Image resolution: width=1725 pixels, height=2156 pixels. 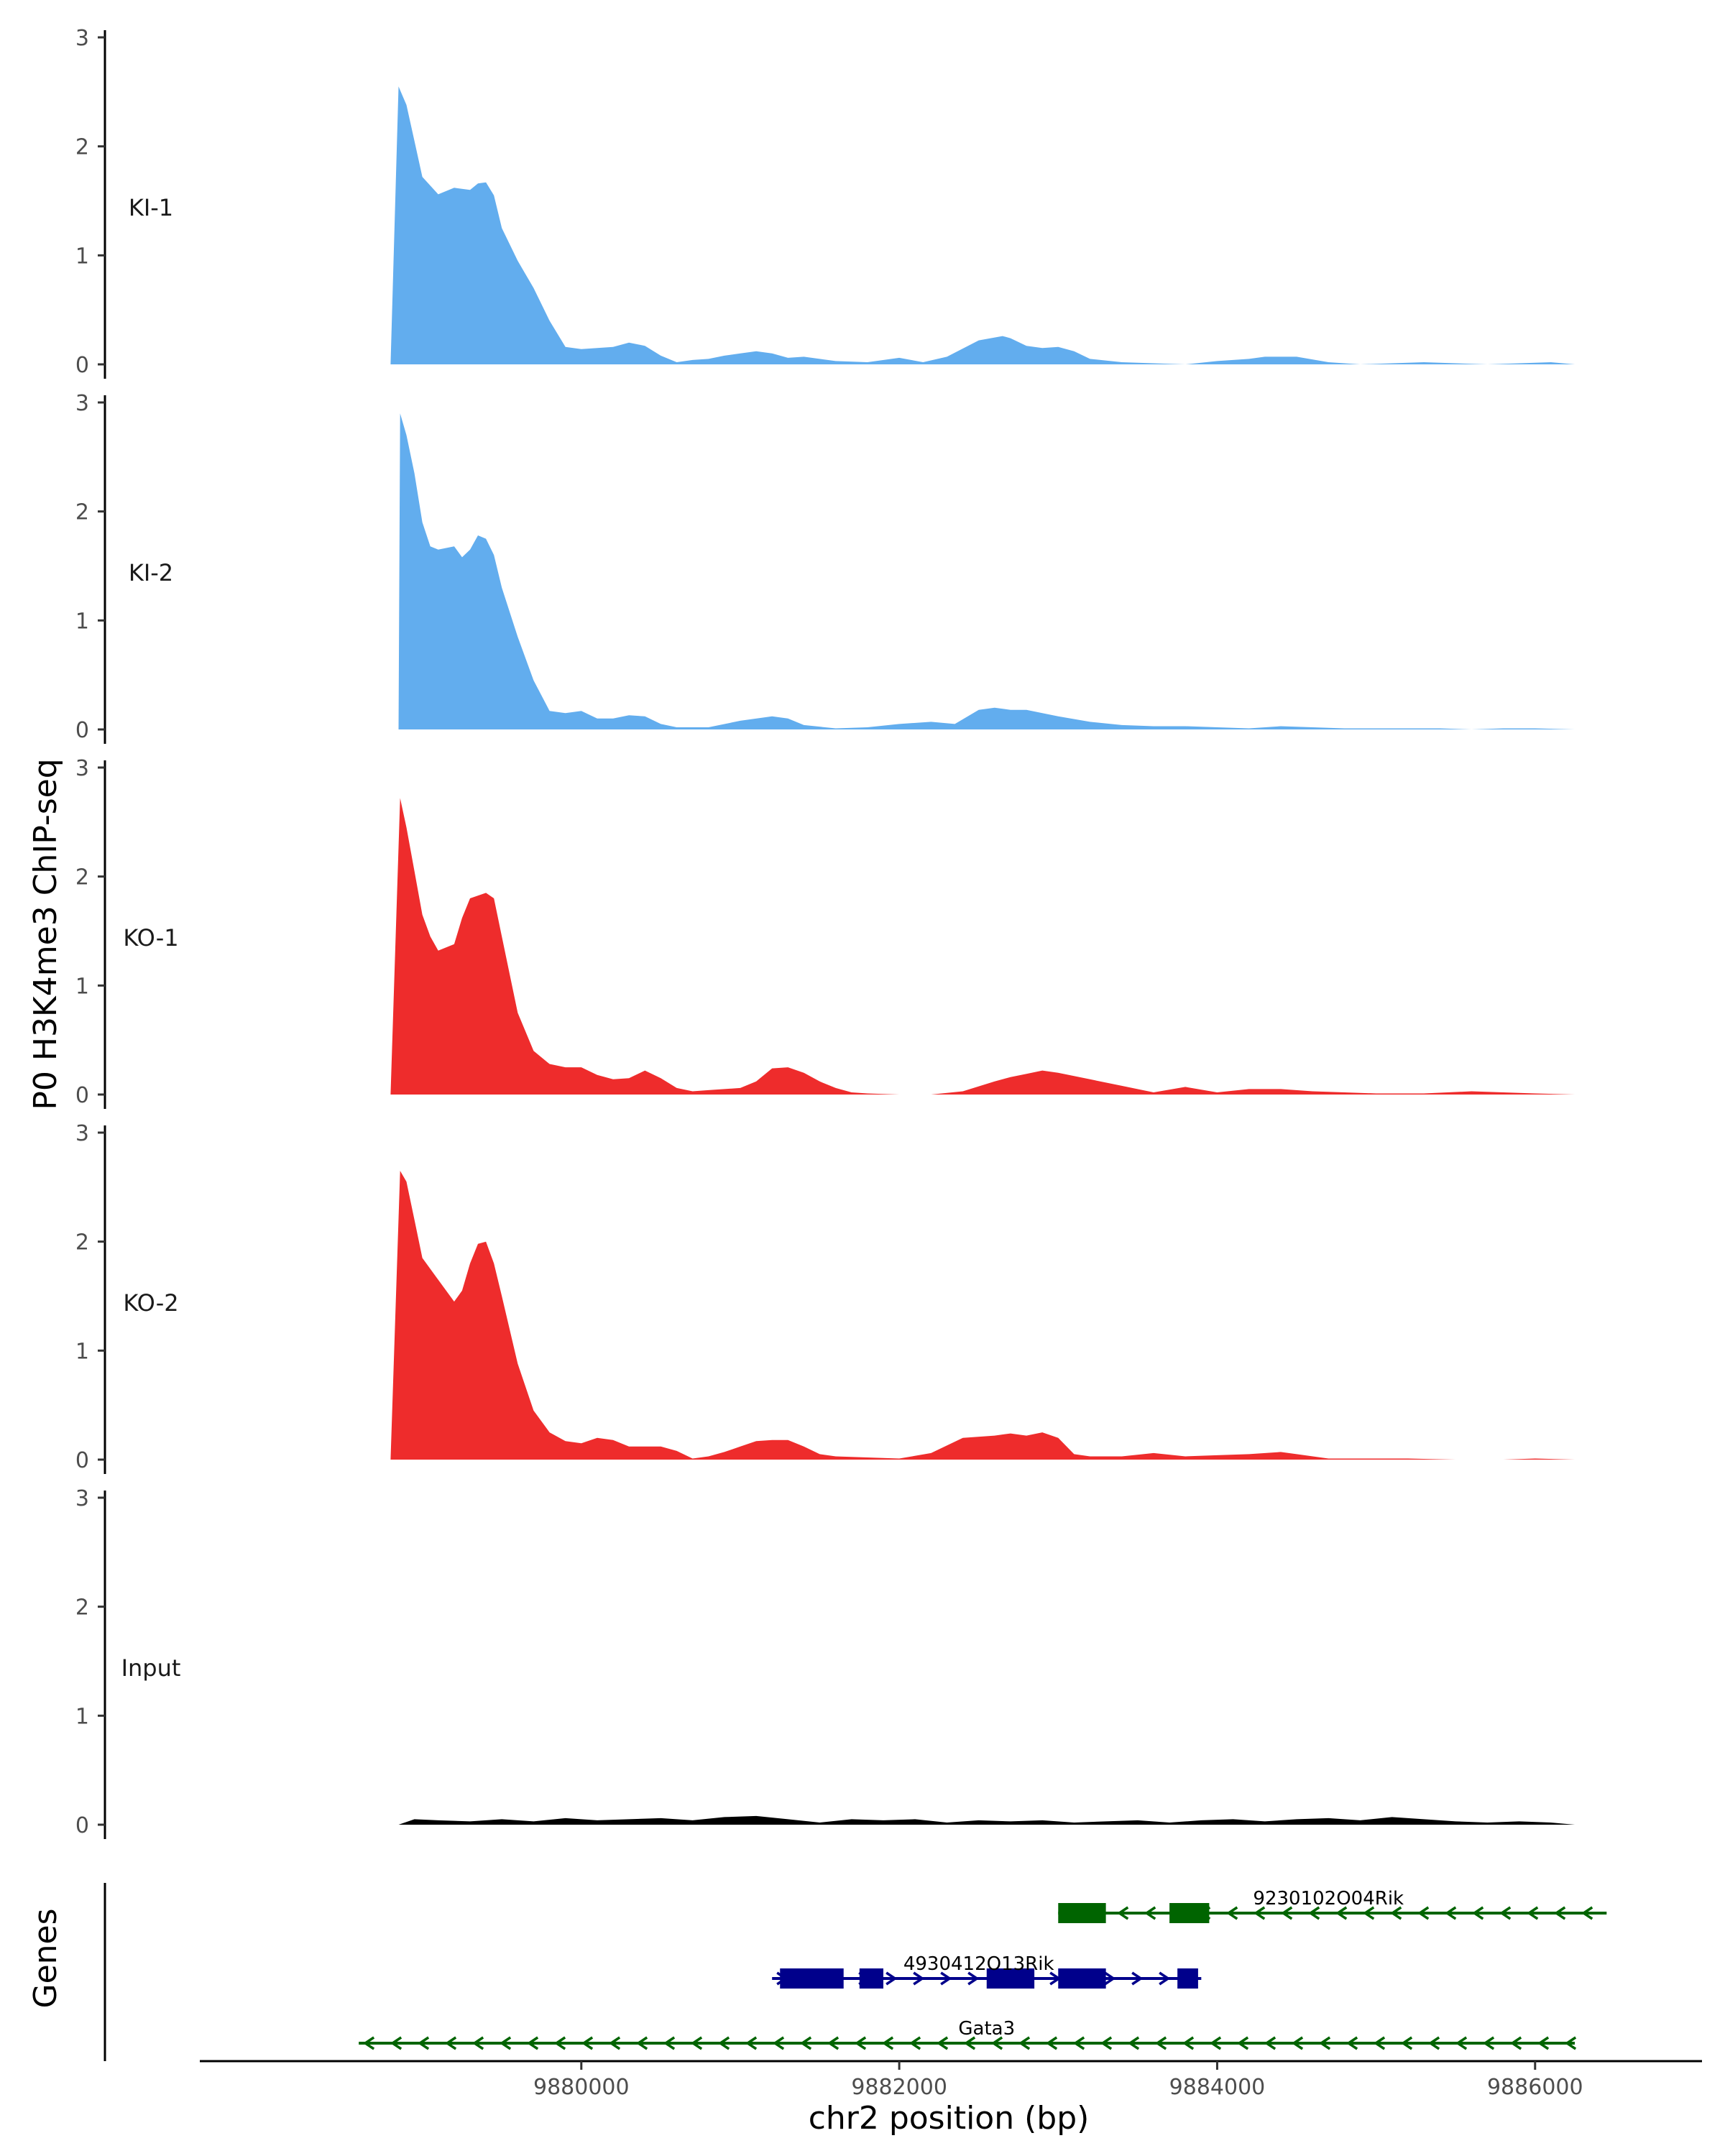 What do you see at coordinates (151, 208) in the screenshot?
I see `track-label: KI-1` at bounding box center [151, 208].